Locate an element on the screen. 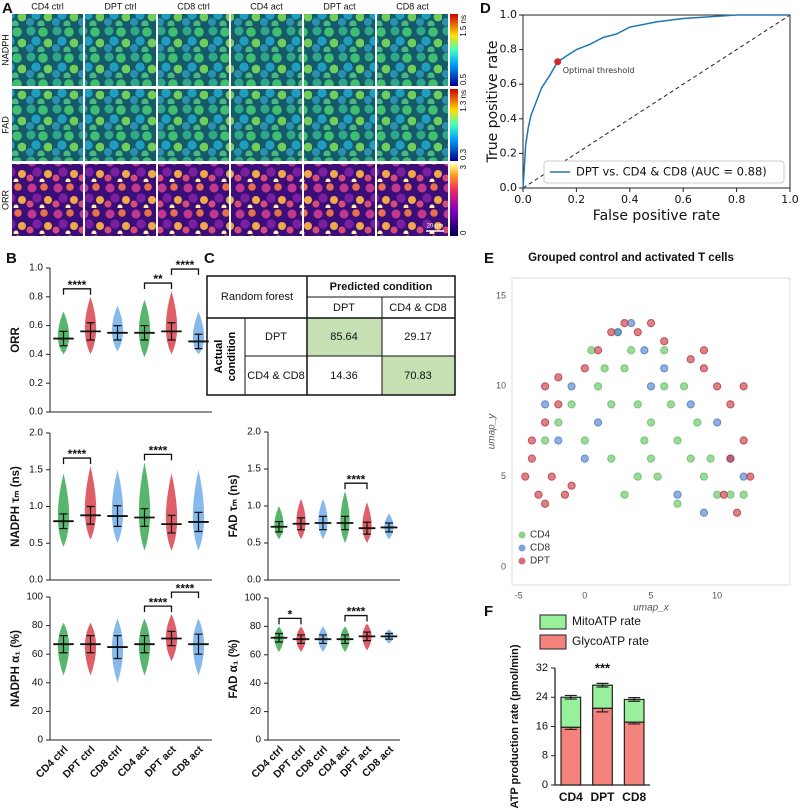  legend-label: DPT is located at coordinates (540, 561).